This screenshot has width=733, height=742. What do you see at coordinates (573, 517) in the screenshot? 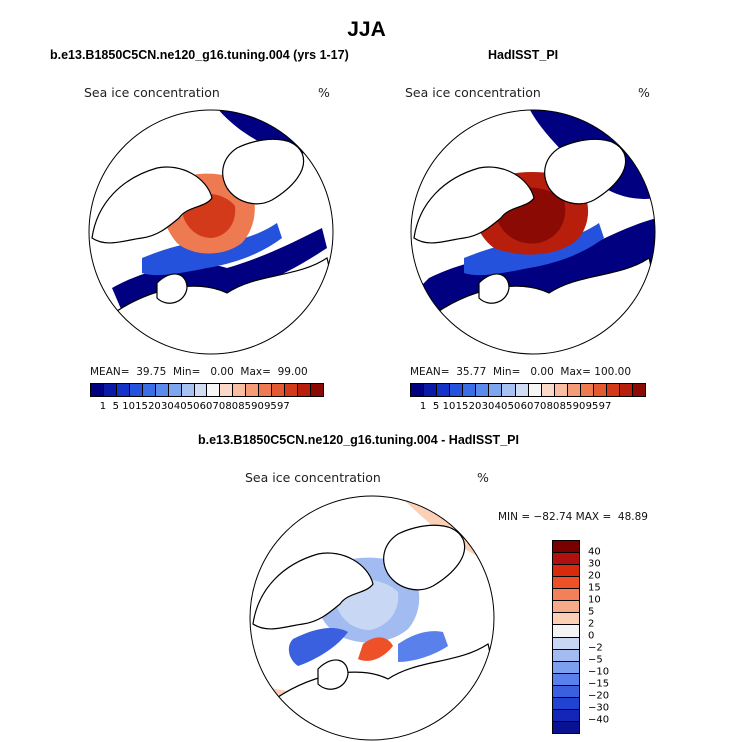
I see `diff-stats: MIN = −82.74 MAX = 48.89` at bounding box center [573, 517].